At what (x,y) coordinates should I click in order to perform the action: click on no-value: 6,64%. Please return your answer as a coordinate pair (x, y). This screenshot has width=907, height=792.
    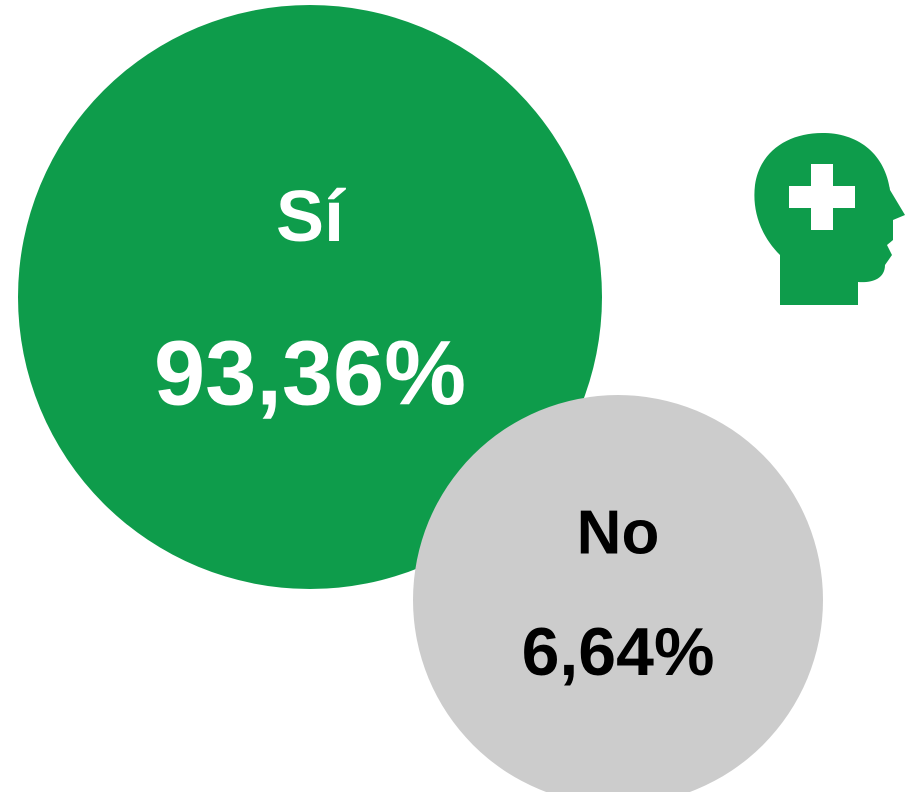
    Looking at the image, I should click on (618, 652).